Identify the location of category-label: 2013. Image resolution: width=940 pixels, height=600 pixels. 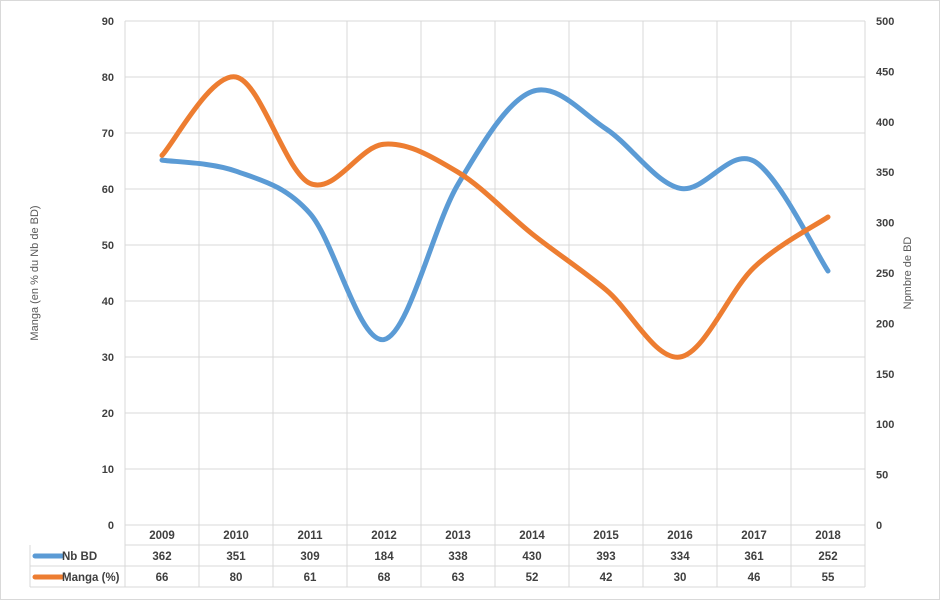
(458, 536).